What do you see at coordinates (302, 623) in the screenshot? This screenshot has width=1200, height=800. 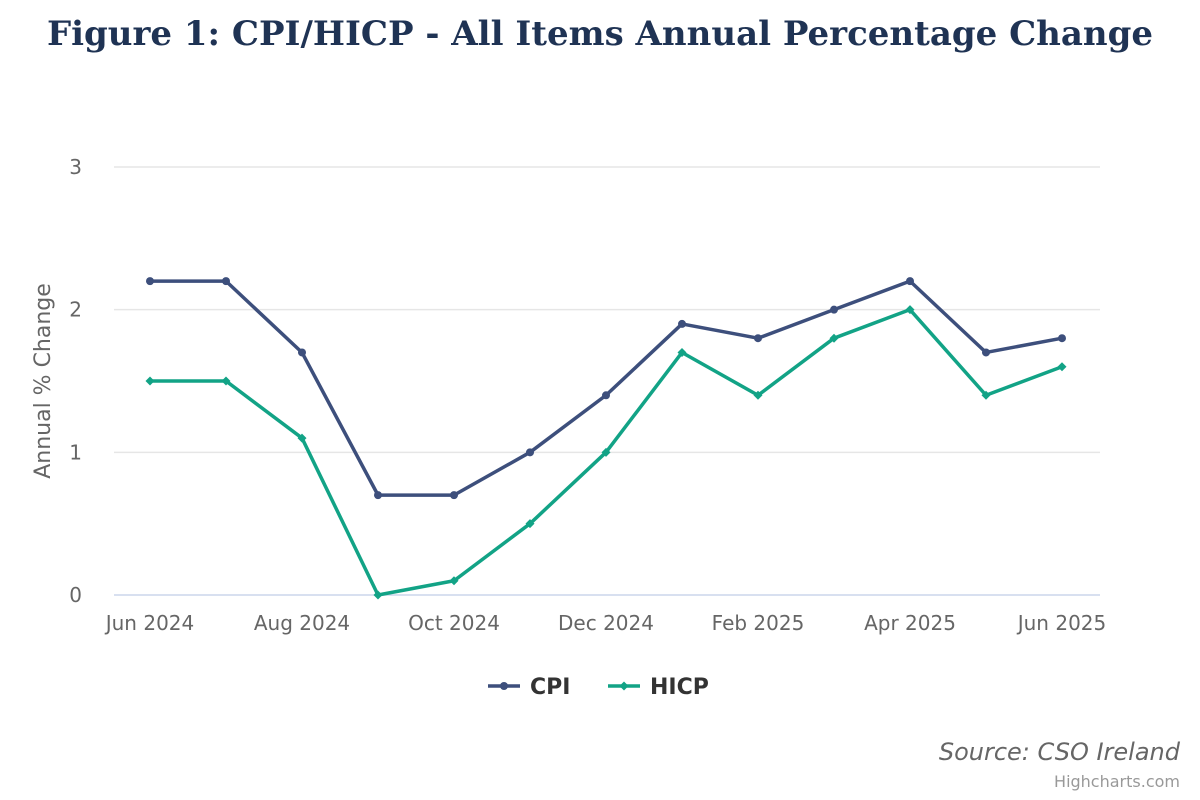 I see `x-tick-label: Aug 2024` at bounding box center [302, 623].